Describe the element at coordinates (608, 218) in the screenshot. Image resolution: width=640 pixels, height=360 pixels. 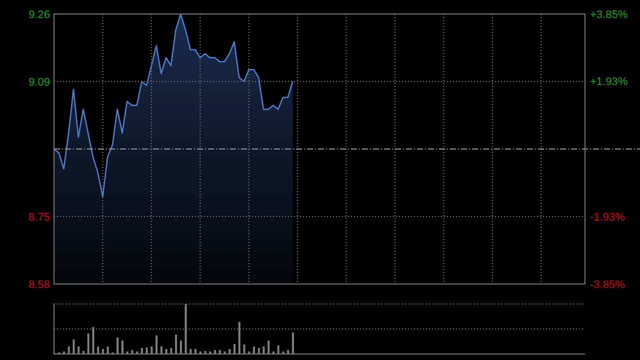
I see `y2-tick-label: -1.93%` at that location.